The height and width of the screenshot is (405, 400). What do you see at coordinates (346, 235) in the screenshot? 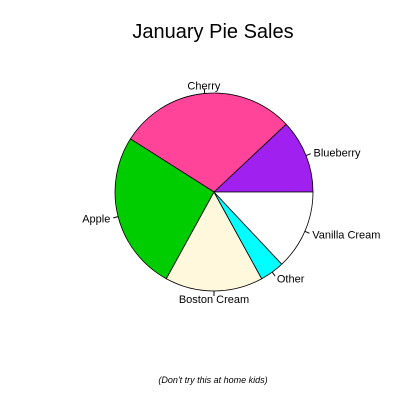
I see `slice-label-vanilla-cream: Vanilla Cream` at bounding box center [346, 235].